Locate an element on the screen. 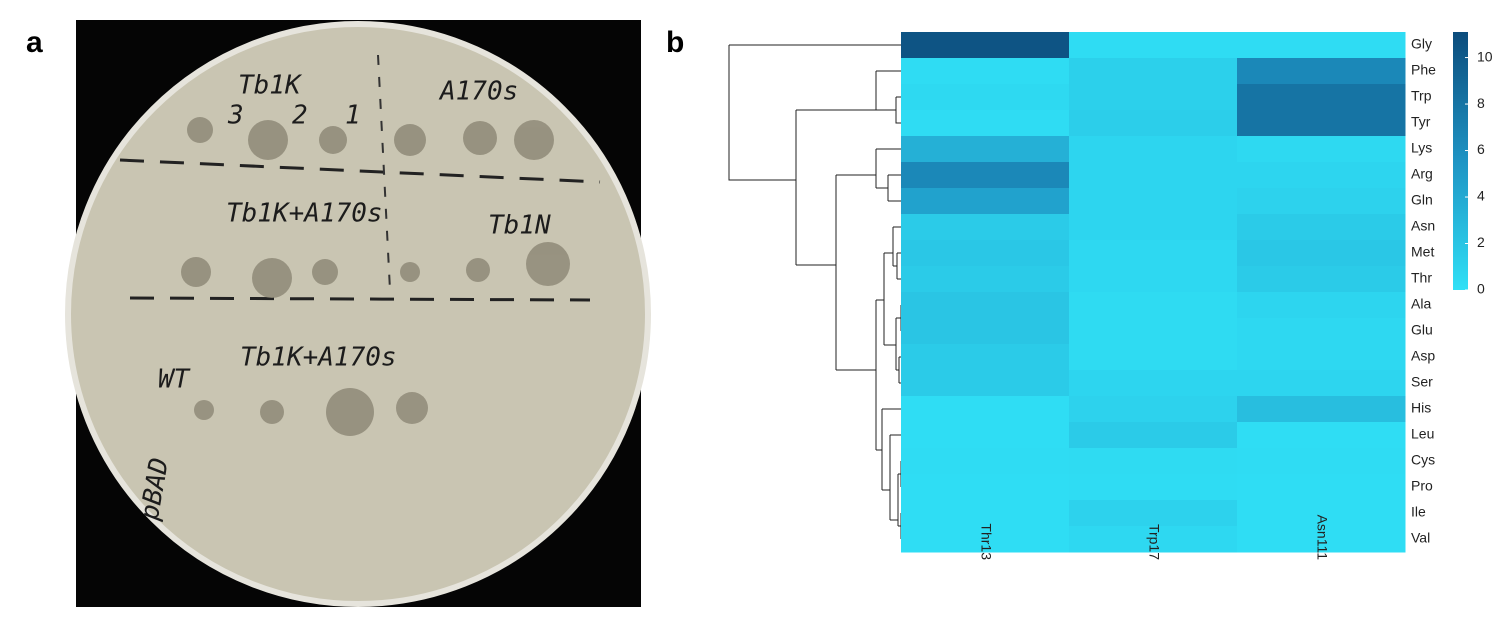 This screenshot has height=628, width=1502. column-label: Asn111 is located at coordinates (1322, 538).